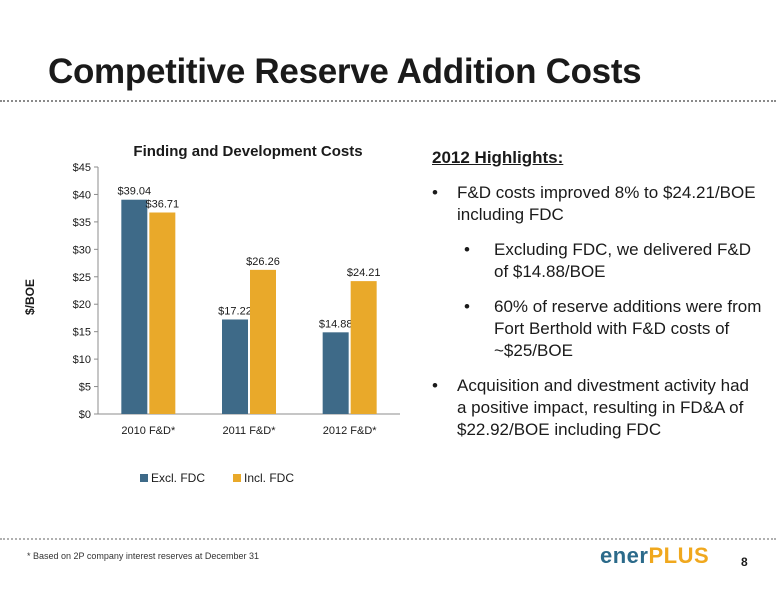 Image resolution: width=776 pixels, height=600 pixels. Describe the element at coordinates (82, 360) in the screenshot. I see `y-tick-label: $10` at that location.